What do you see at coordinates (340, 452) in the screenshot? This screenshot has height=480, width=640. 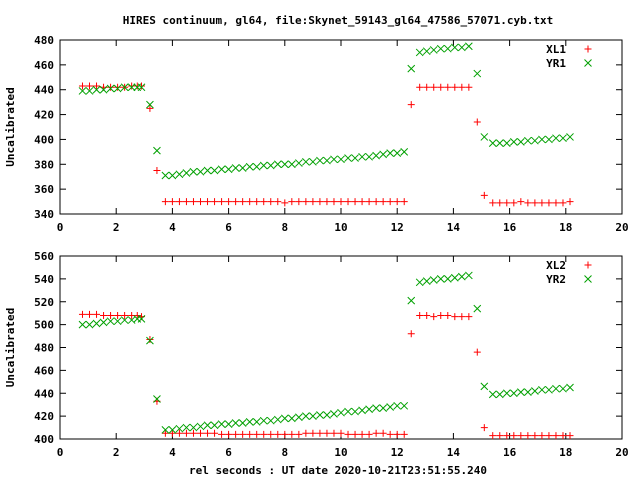 I see `x-tick-label: 10` at bounding box center [340, 452].